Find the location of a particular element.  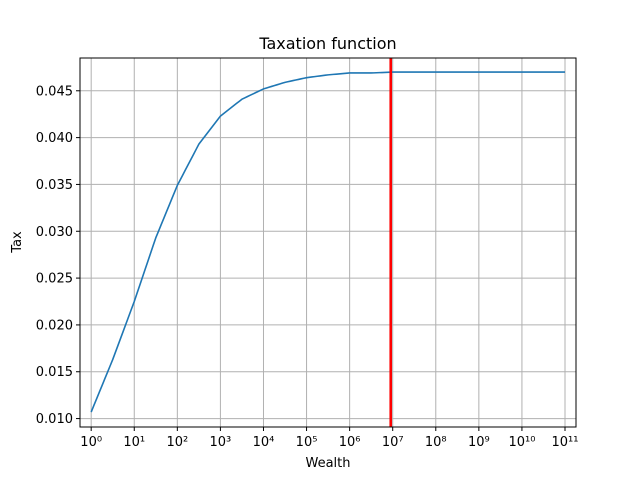

x-axis-ticks: 10⁰ 10¹ 10² 10³ 10⁴ 10⁵ 10⁶ 10⁷ 10⁸ 10⁹ 10¹⁰ 10¹¹ is located at coordinates (329, 438).